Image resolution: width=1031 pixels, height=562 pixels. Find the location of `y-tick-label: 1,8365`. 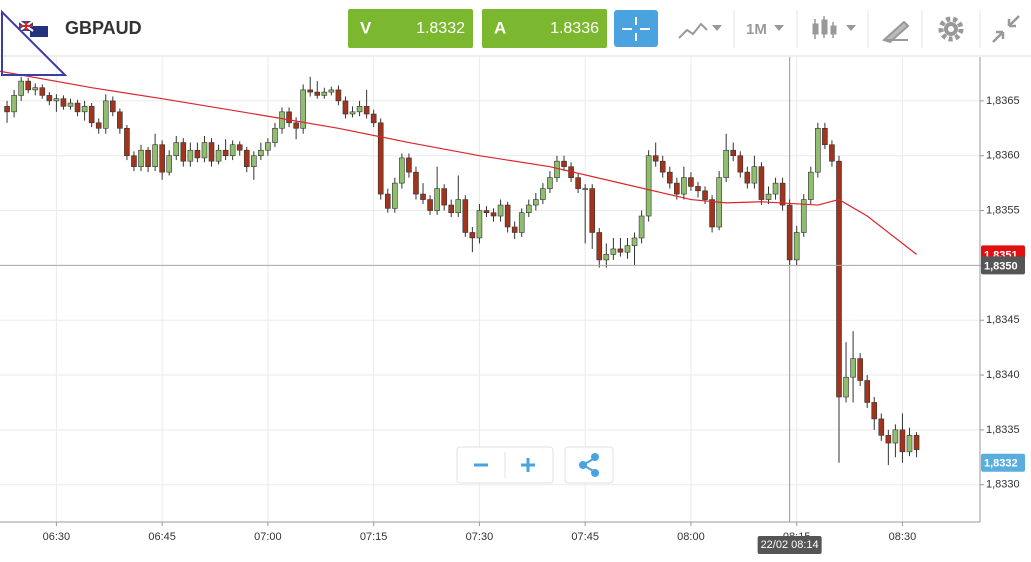

y-tick-label: 1,8365 is located at coordinates (1003, 101).